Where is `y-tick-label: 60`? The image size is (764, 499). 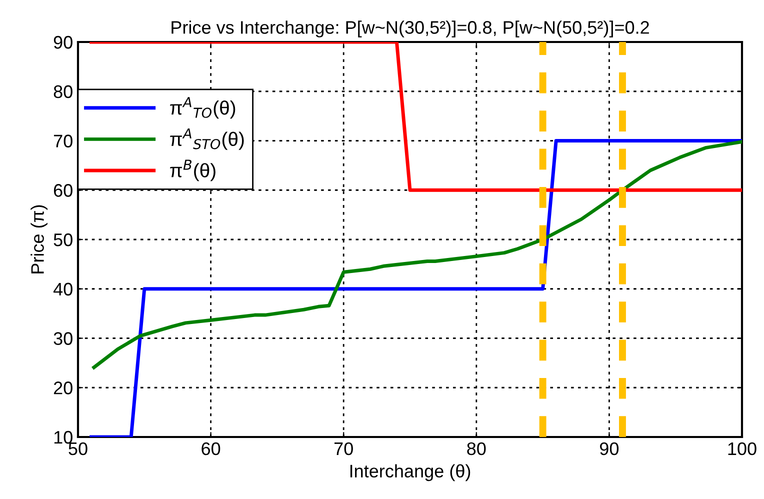
y-tick-label: 60 is located at coordinates (63, 190).